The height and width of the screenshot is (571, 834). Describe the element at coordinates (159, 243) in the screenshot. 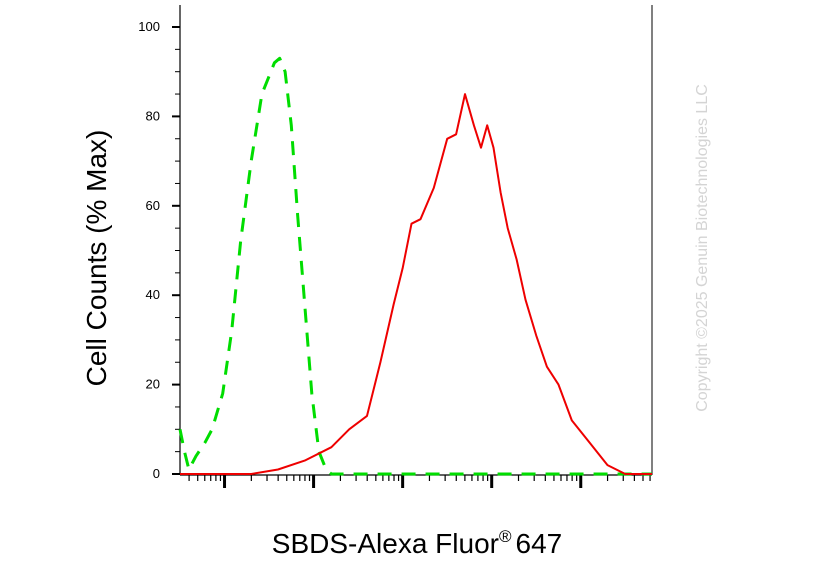

I see `y-axis: 0 20 40 60 80 100` at that location.